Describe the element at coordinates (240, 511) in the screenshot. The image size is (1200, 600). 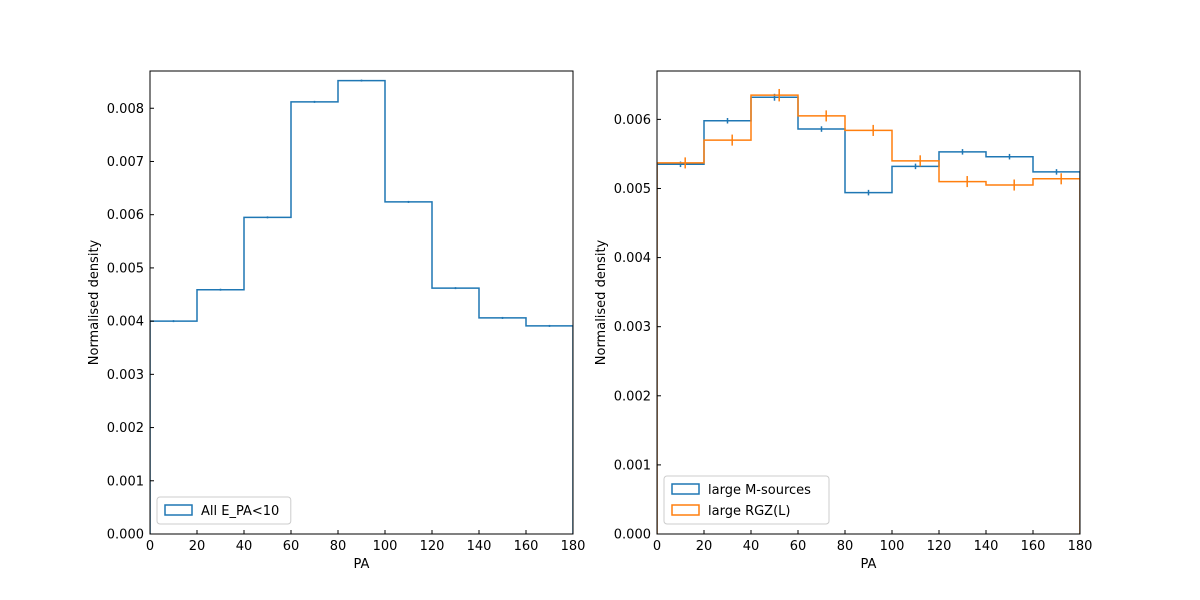
I see `legend-label: All E_PA<10` at that location.